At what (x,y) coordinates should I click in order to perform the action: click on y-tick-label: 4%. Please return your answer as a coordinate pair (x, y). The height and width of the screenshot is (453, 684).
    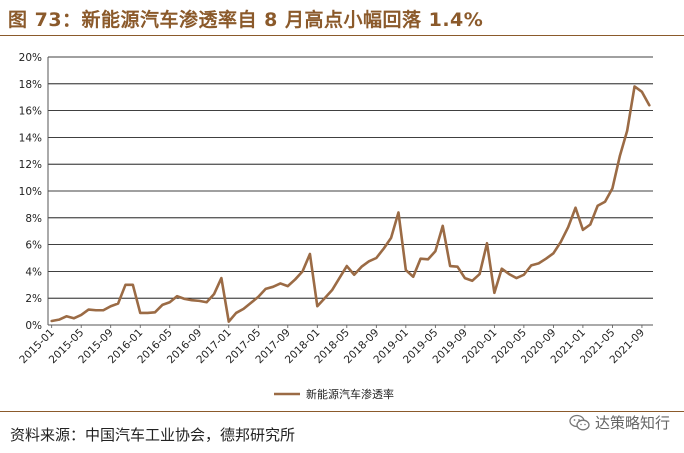
    Looking at the image, I should click on (33, 272).